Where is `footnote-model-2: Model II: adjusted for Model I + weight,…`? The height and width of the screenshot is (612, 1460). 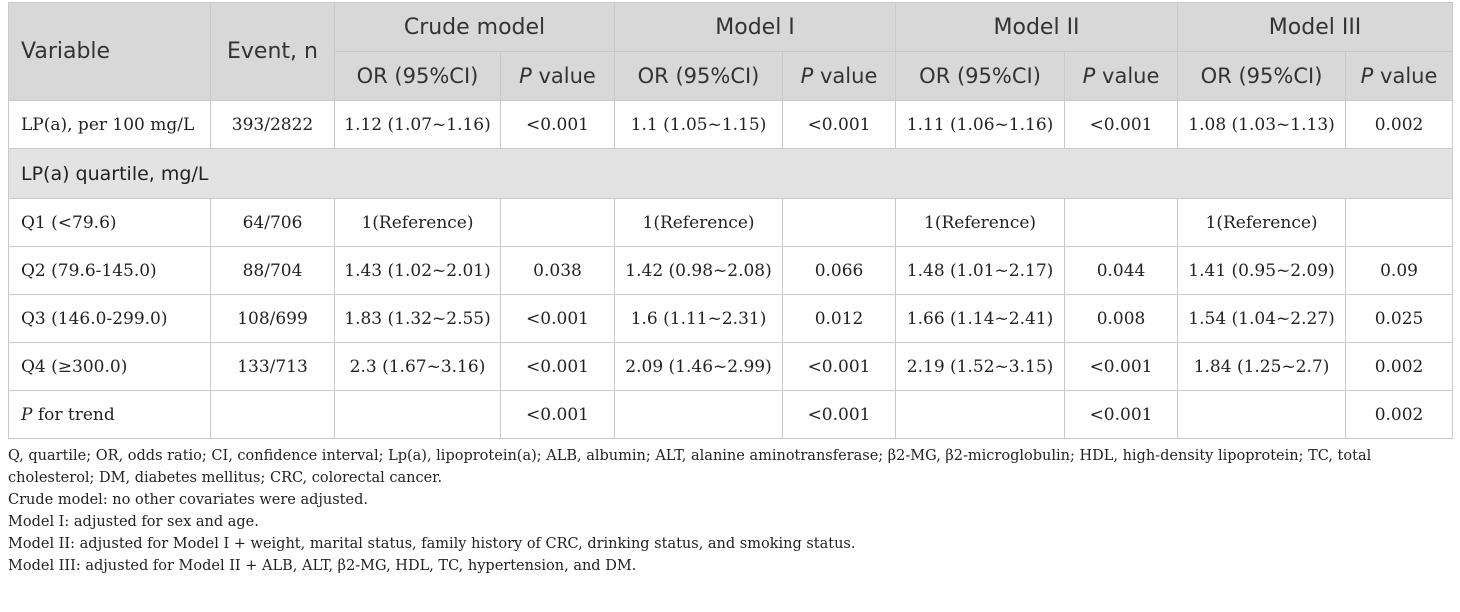
footnote-model-2: Model II: adjusted for Model I + weight,… is located at coordinates (432, 544).